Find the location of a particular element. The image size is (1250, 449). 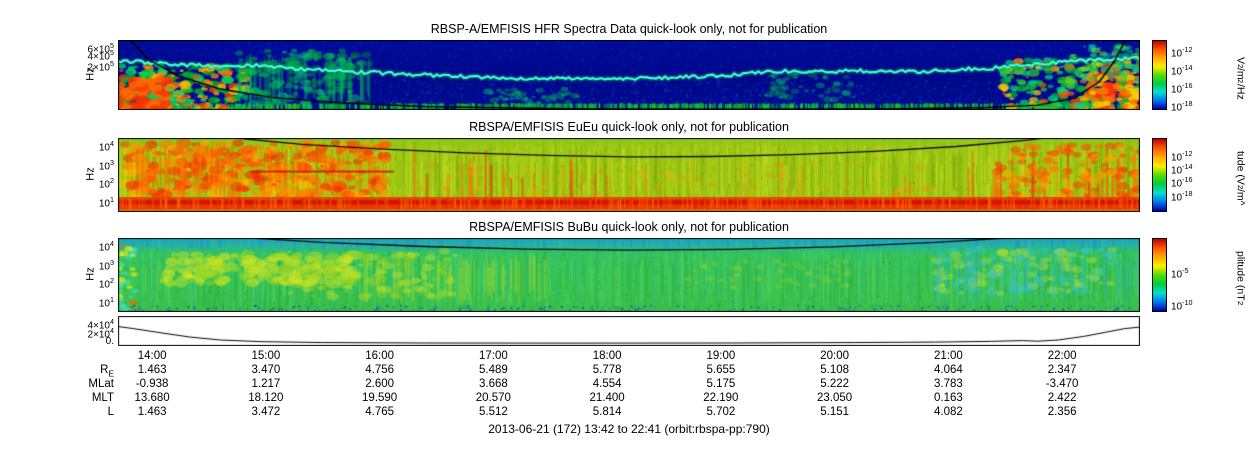

ephemeris-value: 5.108 is located at coordinates (835, 370).